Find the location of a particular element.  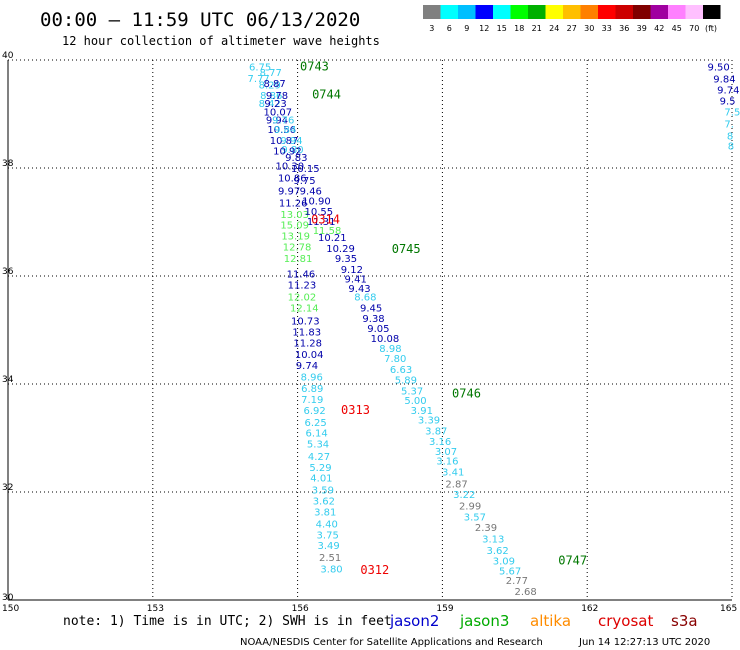

wave-height-point: 7.80 is located at coordinates (395, 359).